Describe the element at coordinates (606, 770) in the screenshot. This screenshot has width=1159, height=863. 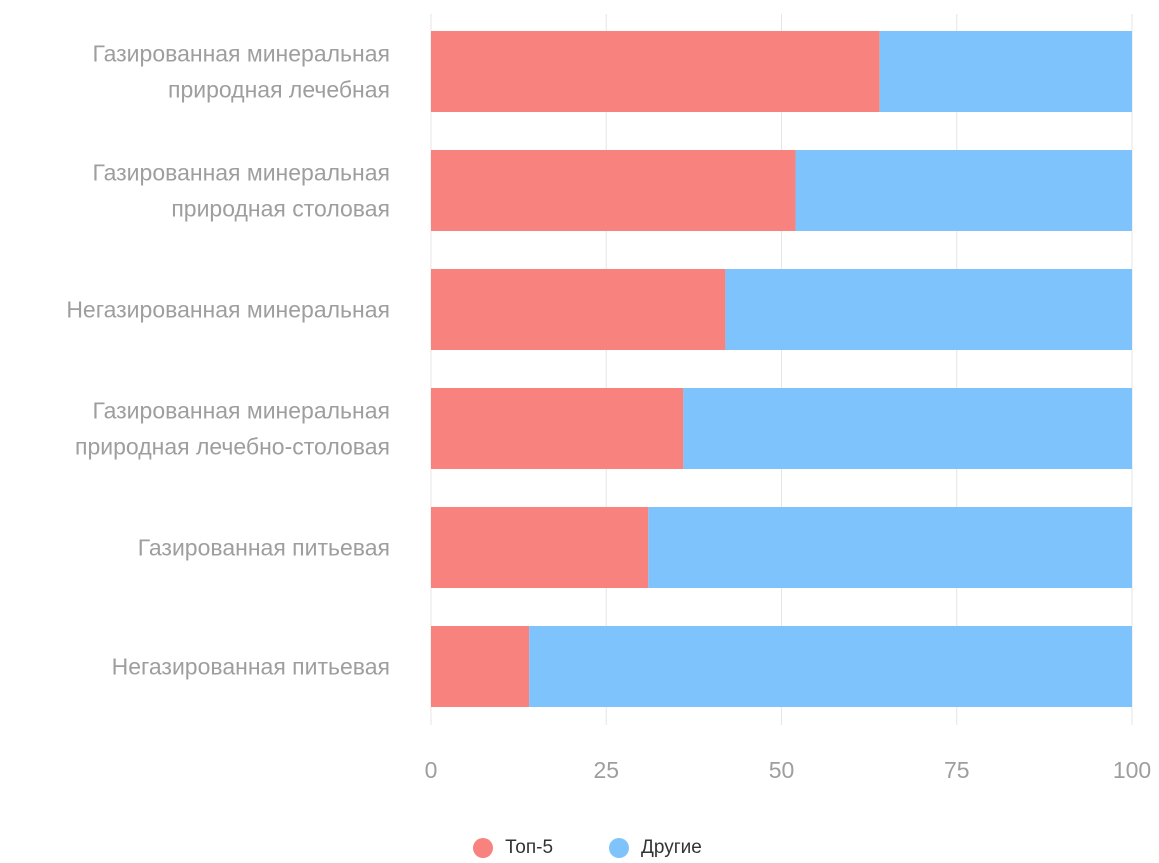
I see `x-tick-label: 25` at that location.